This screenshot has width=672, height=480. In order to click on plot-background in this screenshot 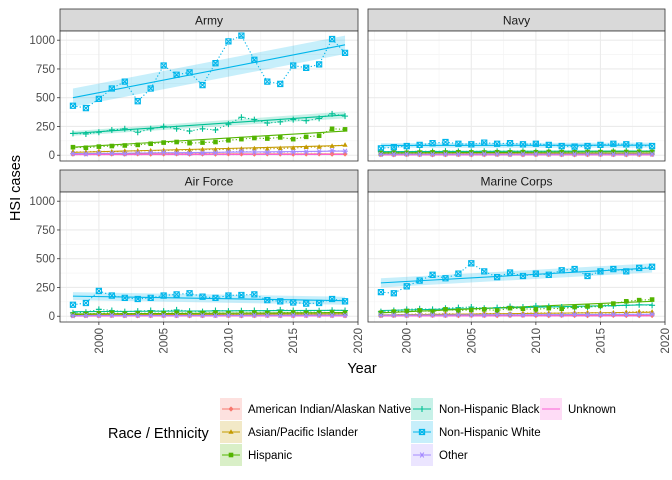, I will do `click(516, 96)`.